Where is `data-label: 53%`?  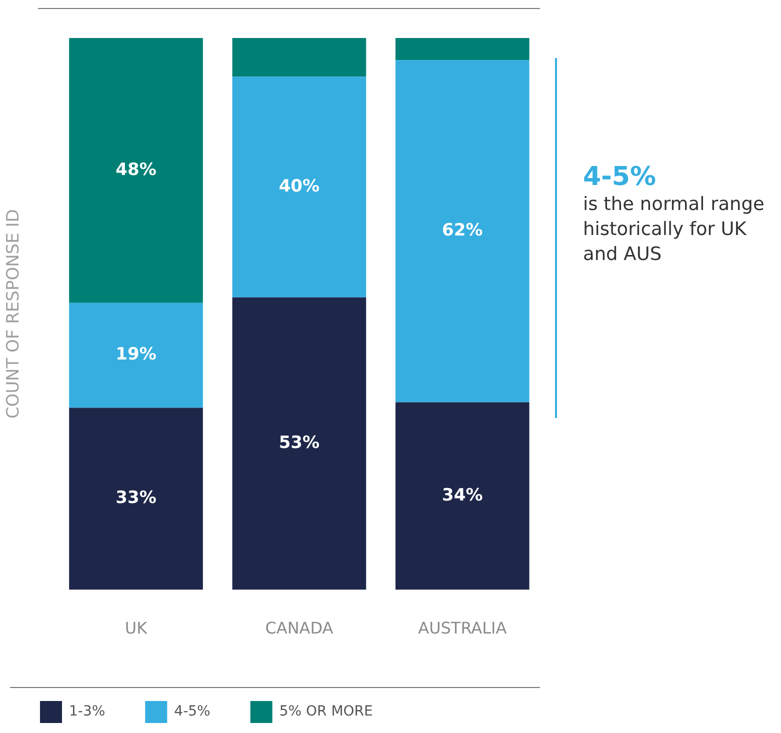 data-label: 53% is located at coordinates (299, 442).